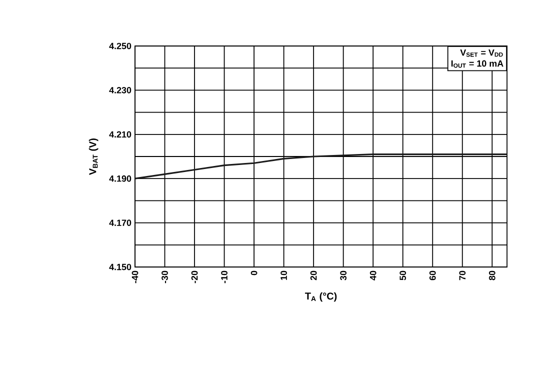  I want to click on x-axis-title: T$_{A}$ (°C), so click(321, 297).